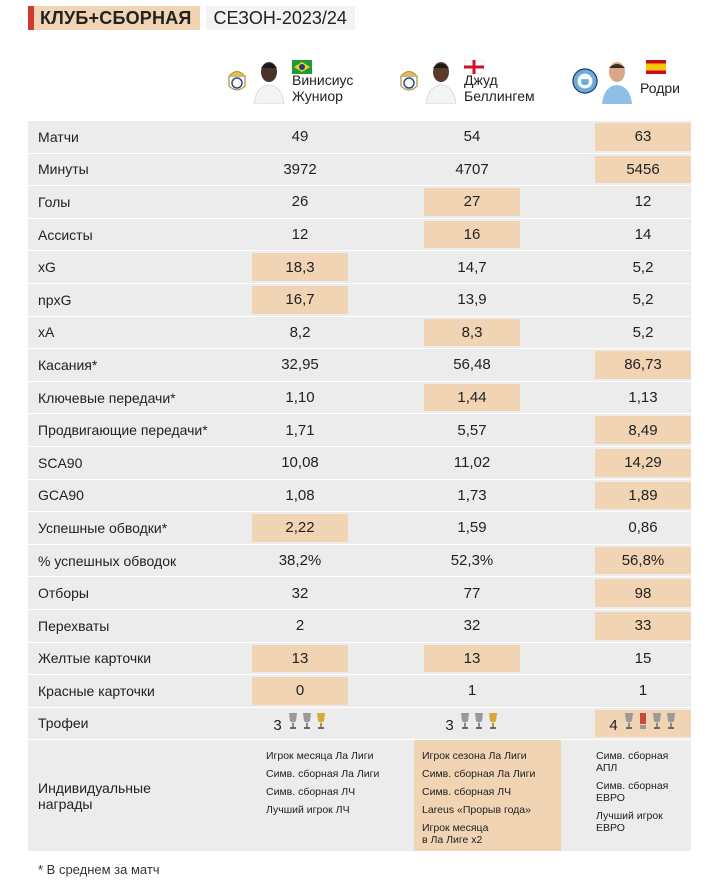 The height and width of the screenshot is (889, 720). I want to click on stat-row: Успешные обводки* 2,22 1,59 0,86, so click(359, 528).